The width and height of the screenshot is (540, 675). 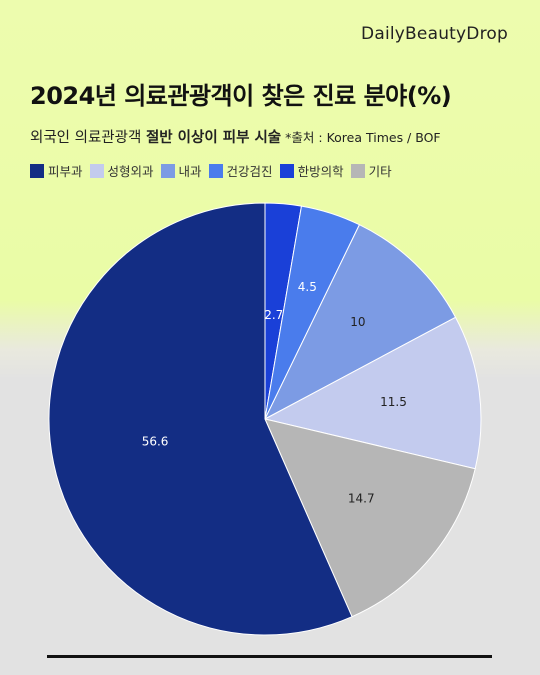 What do you see at coordinates (190, 171) in the screenshot?
I see `legend-label: 내과` at bounding box center [190, 171].